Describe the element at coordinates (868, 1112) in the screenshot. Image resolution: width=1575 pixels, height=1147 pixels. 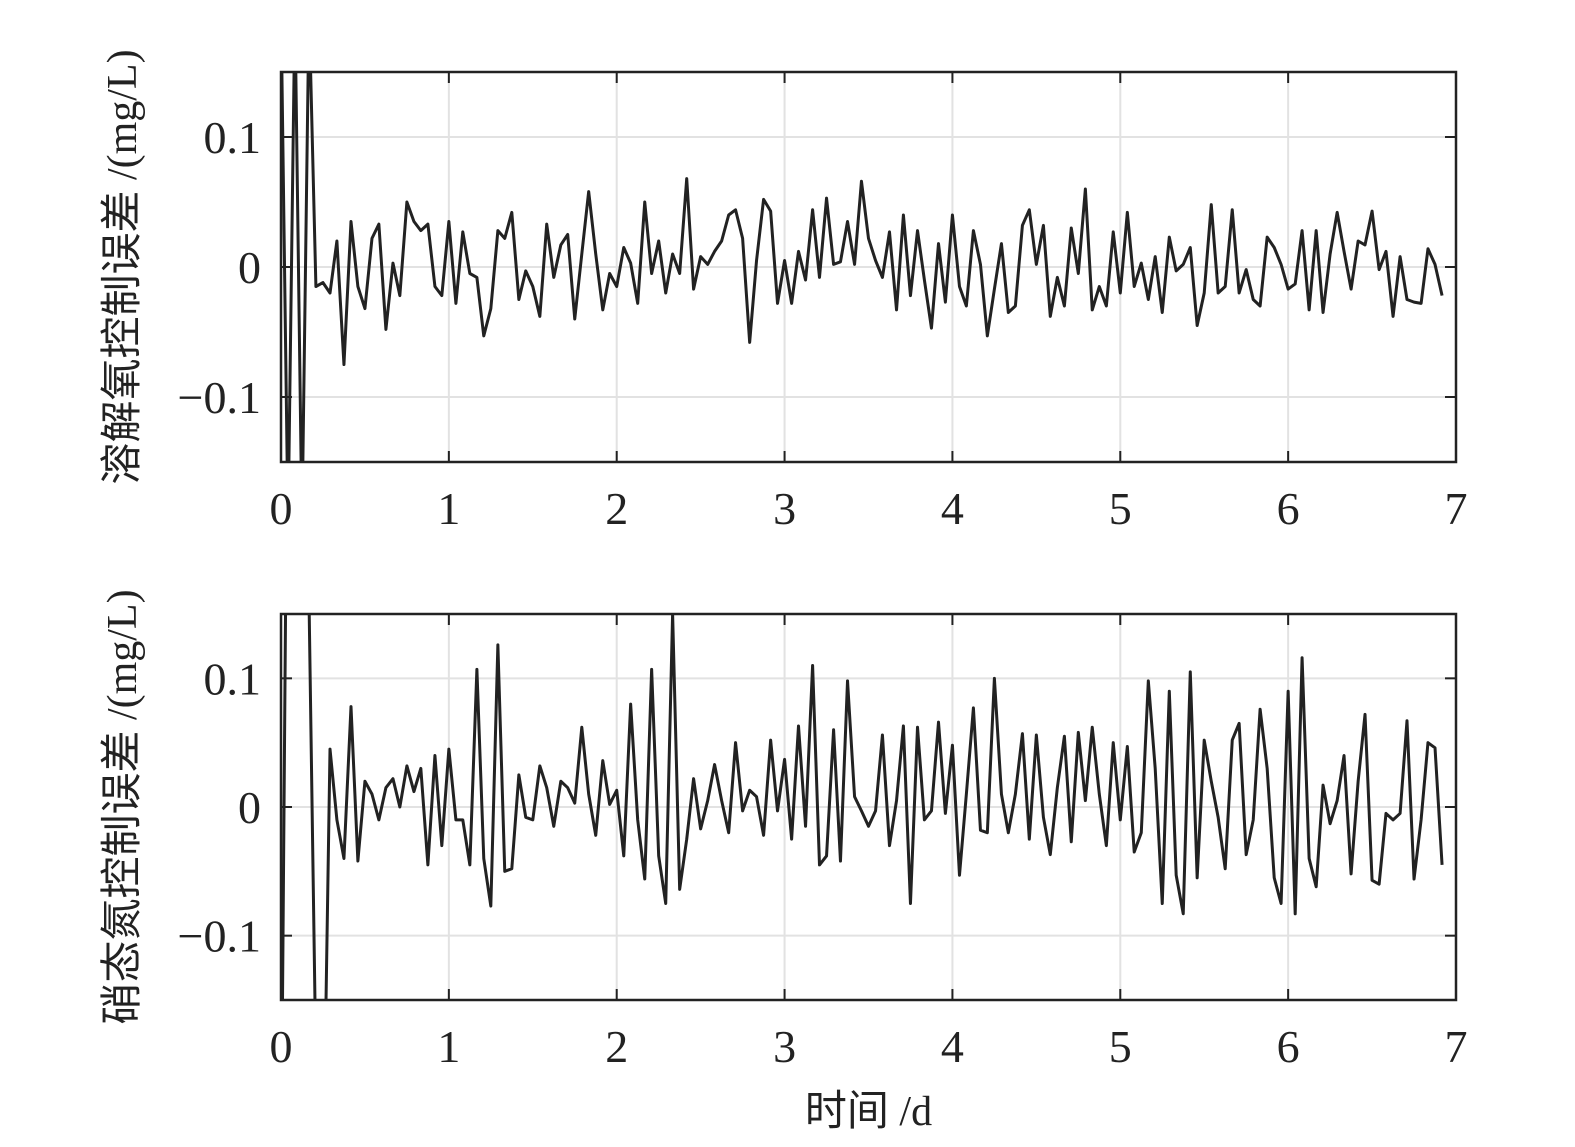
I see `x-axis-label: 时间 /d` at that location.